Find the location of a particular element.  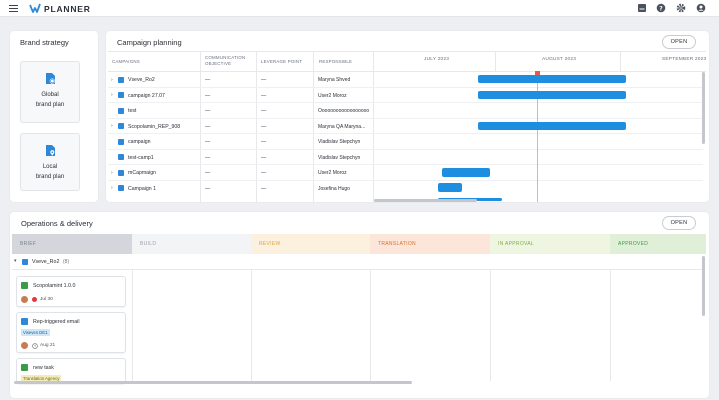

operations-open-button: OPEN is located at coordinates (679, 223).